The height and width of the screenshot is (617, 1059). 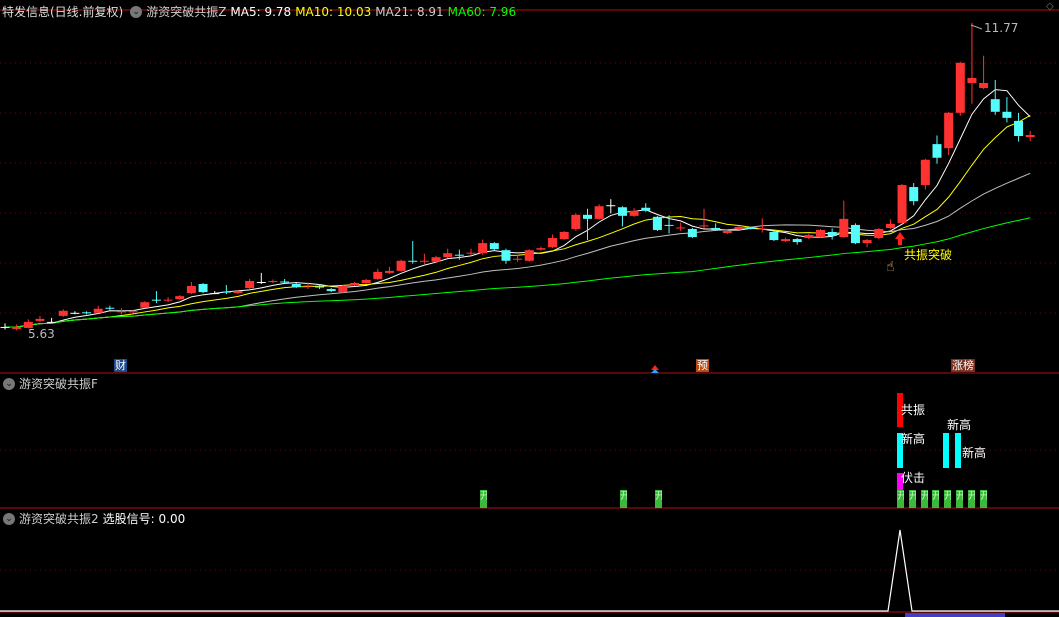 I want to click on low-price-label: 5.63, so click(x=41, y=334).